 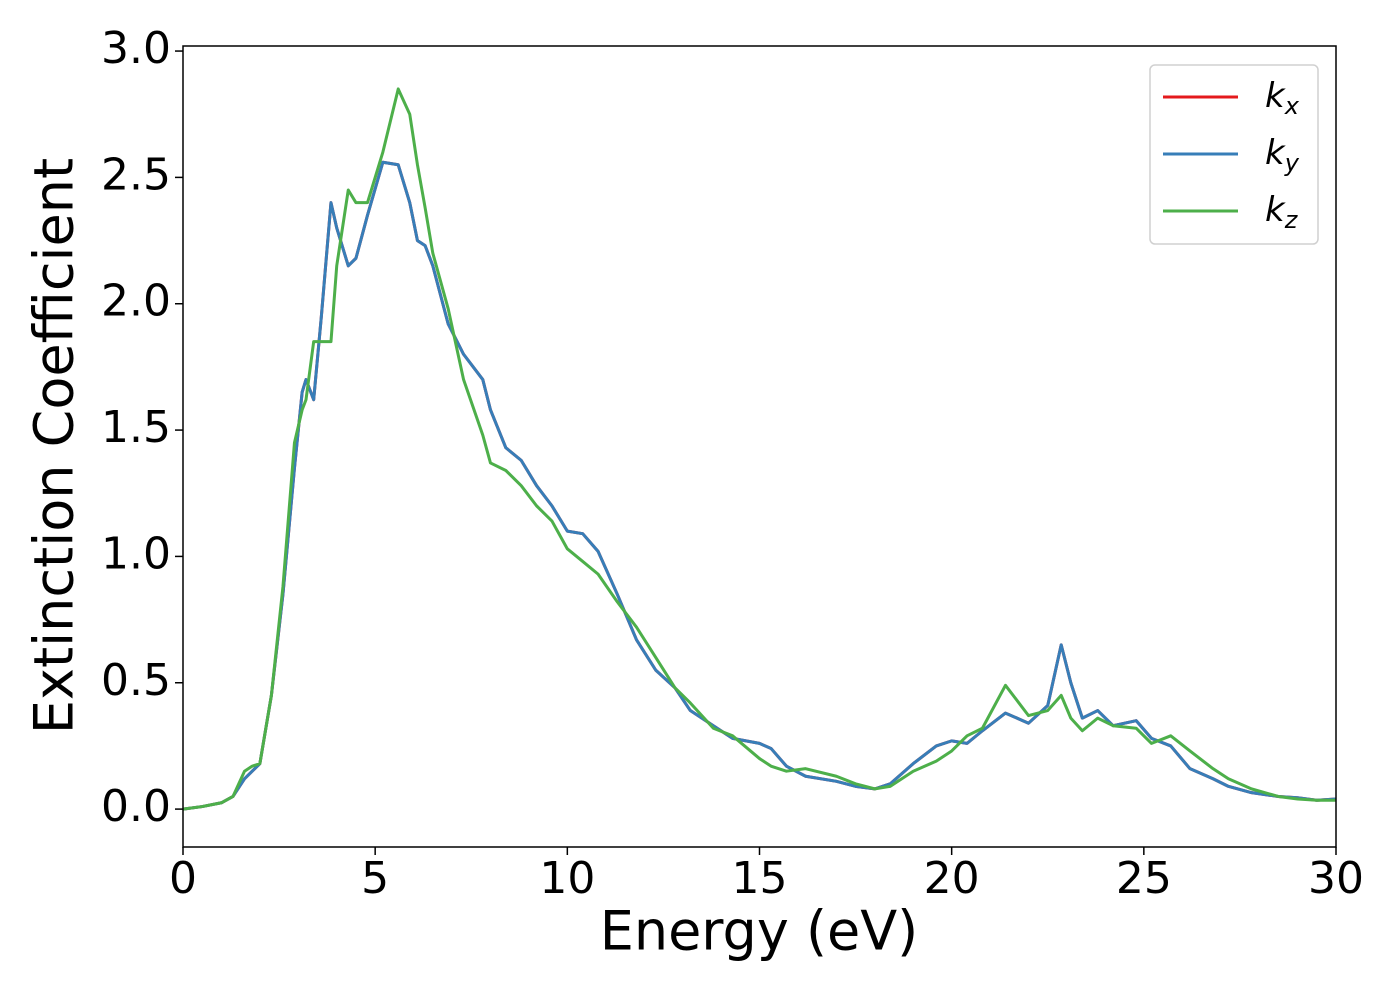 I want to click on y-tick-label: 2.0, so click(x=136, y=301).